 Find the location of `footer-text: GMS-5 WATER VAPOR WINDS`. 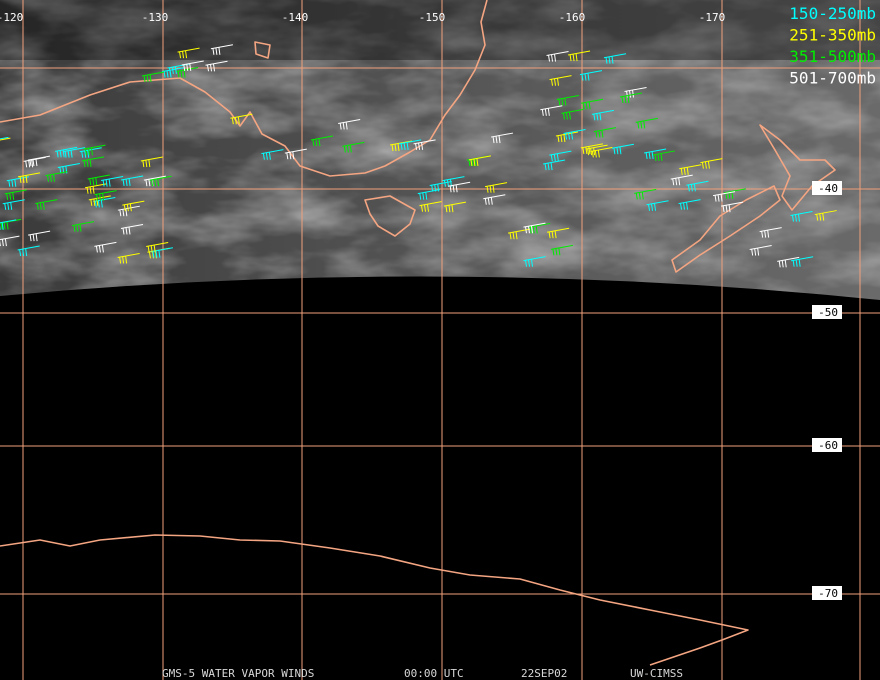

footer-text: GMS-5 WATER VAPOR WINDS is located at coordinates (238, 673).